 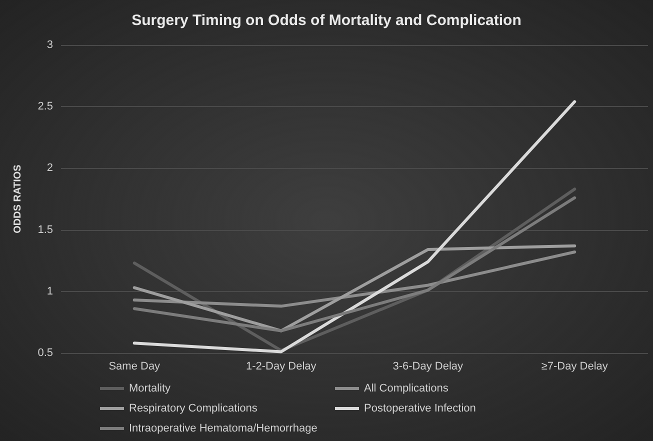 I want to click on legend-label: Intraoperative Hematoma/Hemorrhage, so click(x=223, y=428).